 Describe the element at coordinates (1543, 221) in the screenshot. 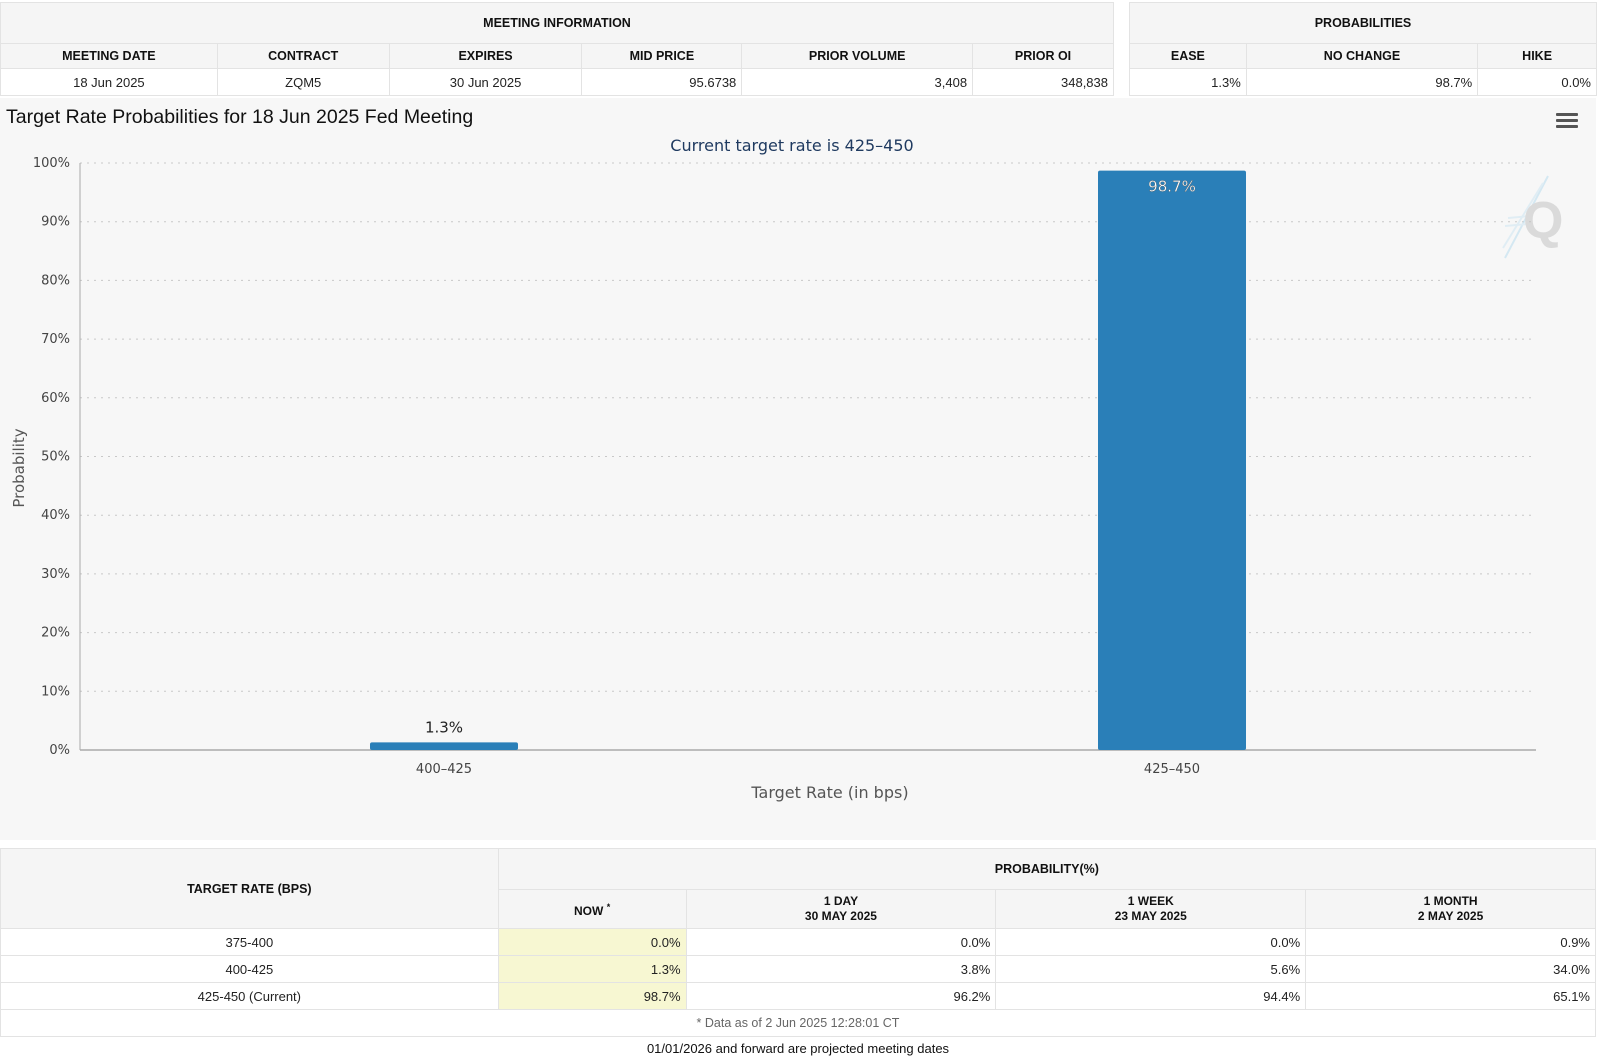

I see `svg-text: Q` at that location.